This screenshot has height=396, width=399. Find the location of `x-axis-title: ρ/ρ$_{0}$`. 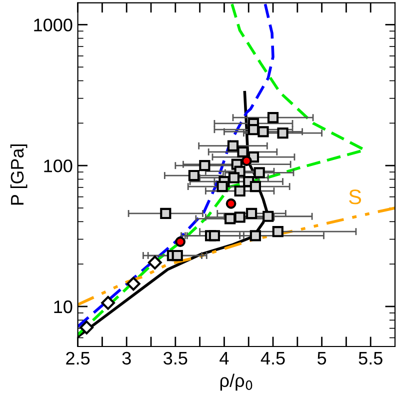

x-axis-title: ρ/ρ$_{0}$ is located at coordinates (236, 382).